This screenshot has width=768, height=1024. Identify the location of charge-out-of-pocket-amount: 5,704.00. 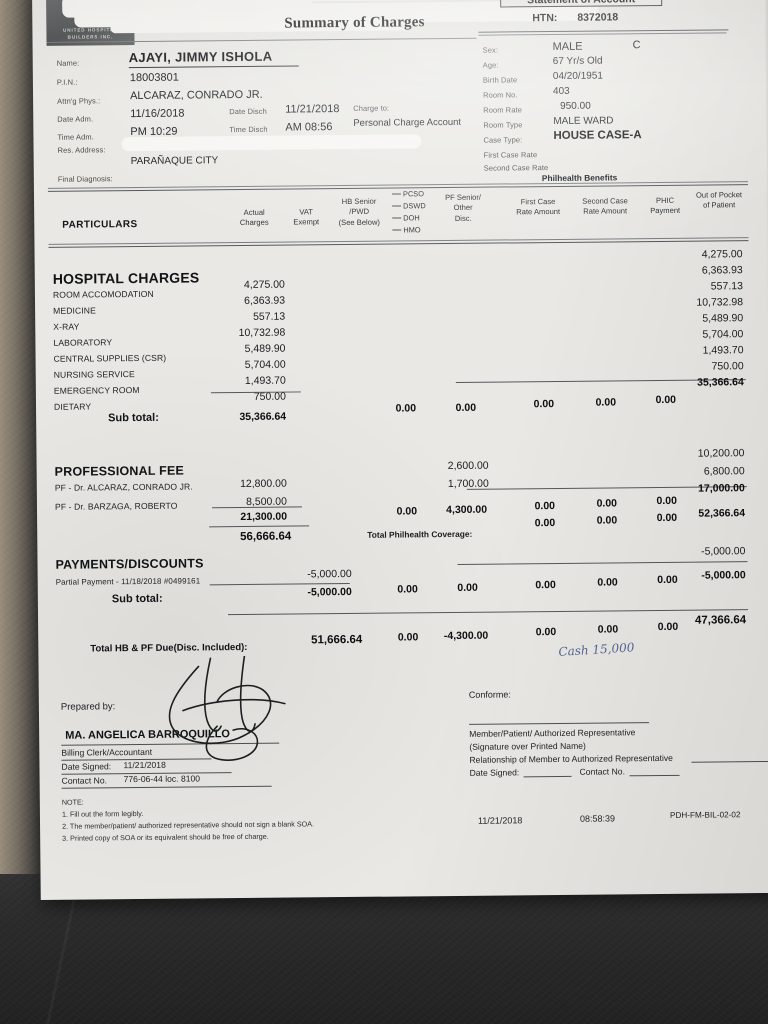
(723, 334).